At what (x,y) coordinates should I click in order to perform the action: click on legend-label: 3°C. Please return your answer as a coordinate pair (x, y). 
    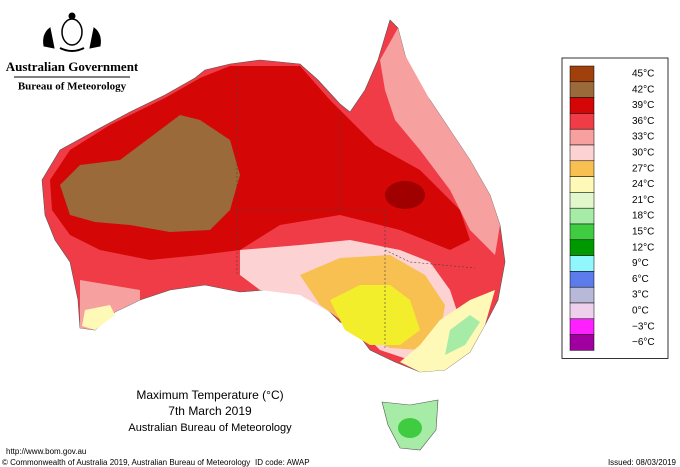
    Looking at the image, I should click on (640, 295).